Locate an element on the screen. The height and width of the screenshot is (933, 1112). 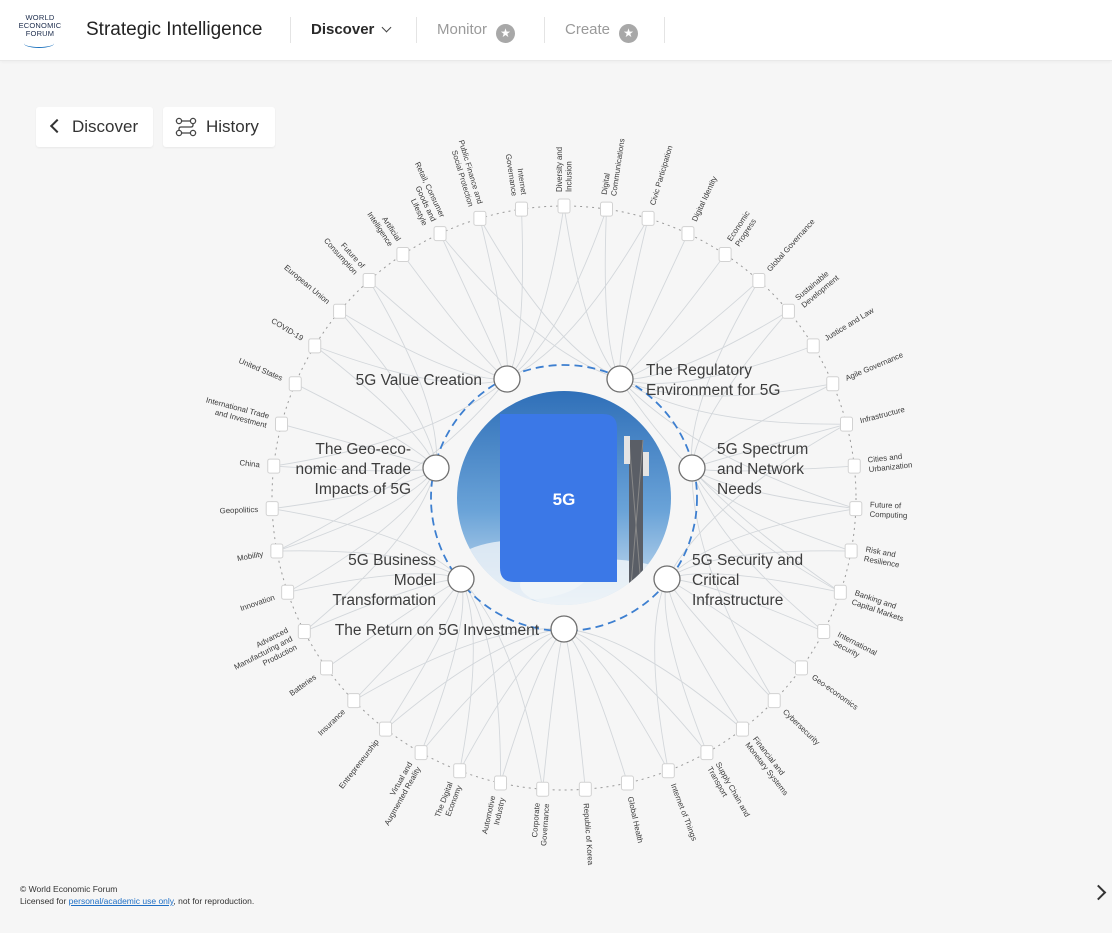
topic-label: Global Governance is located at coordinates (791, 245).